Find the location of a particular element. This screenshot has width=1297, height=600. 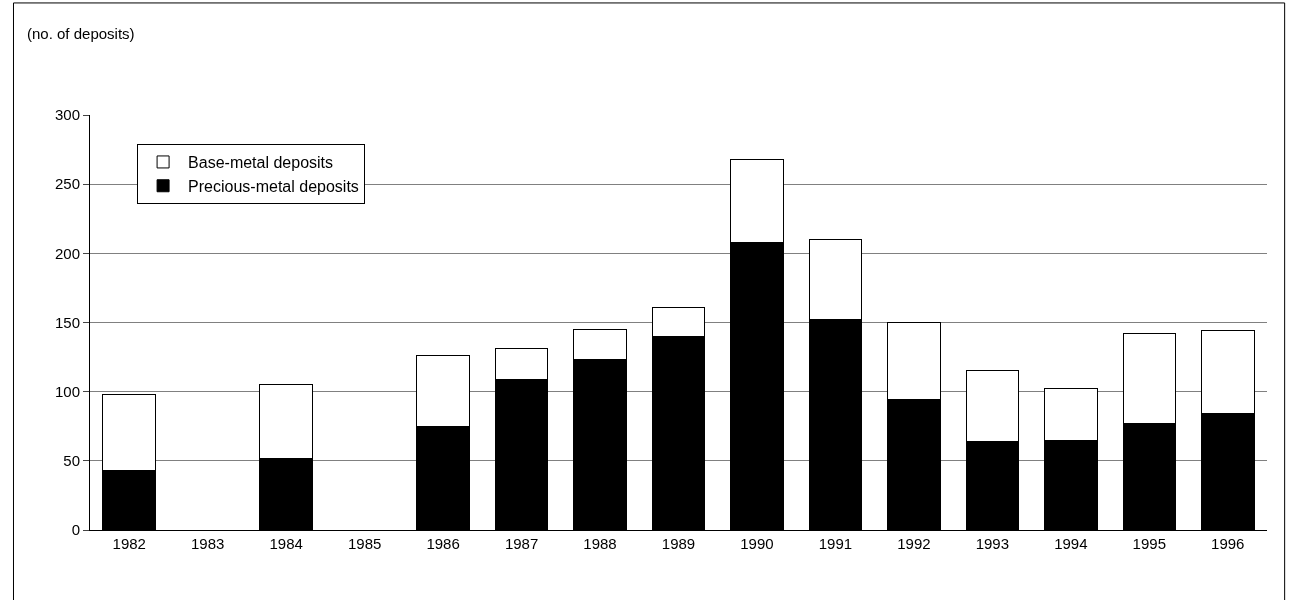

x-tick-label: 1988 is located at coordinates (600, 543).